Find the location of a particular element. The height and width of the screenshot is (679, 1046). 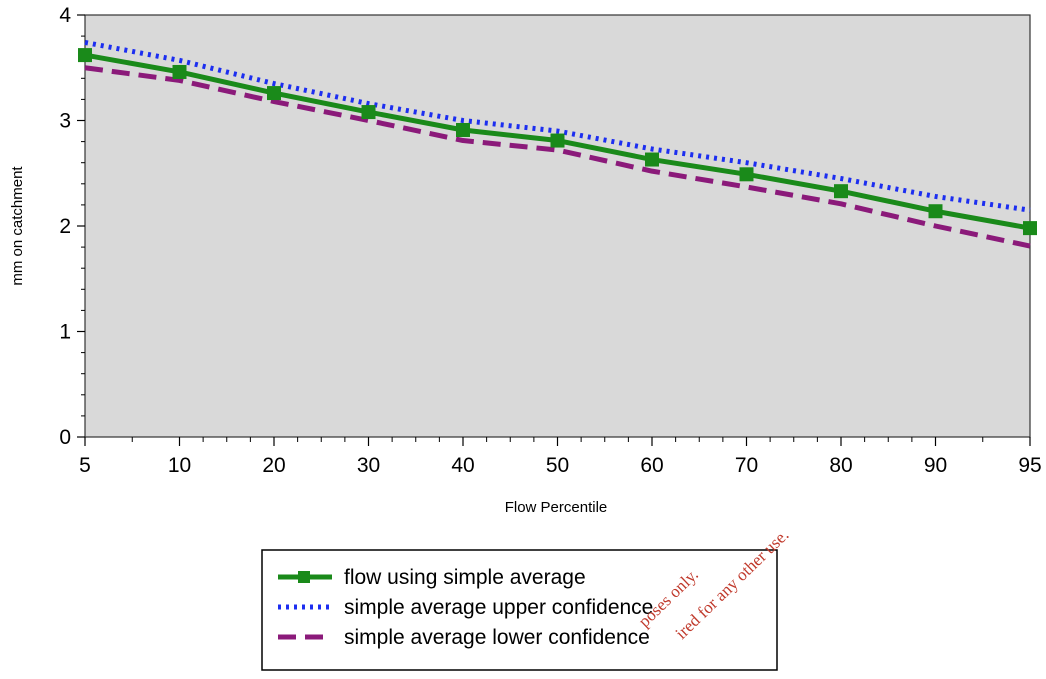

y-tick-label: 4 is located at coordinates (65, 15).